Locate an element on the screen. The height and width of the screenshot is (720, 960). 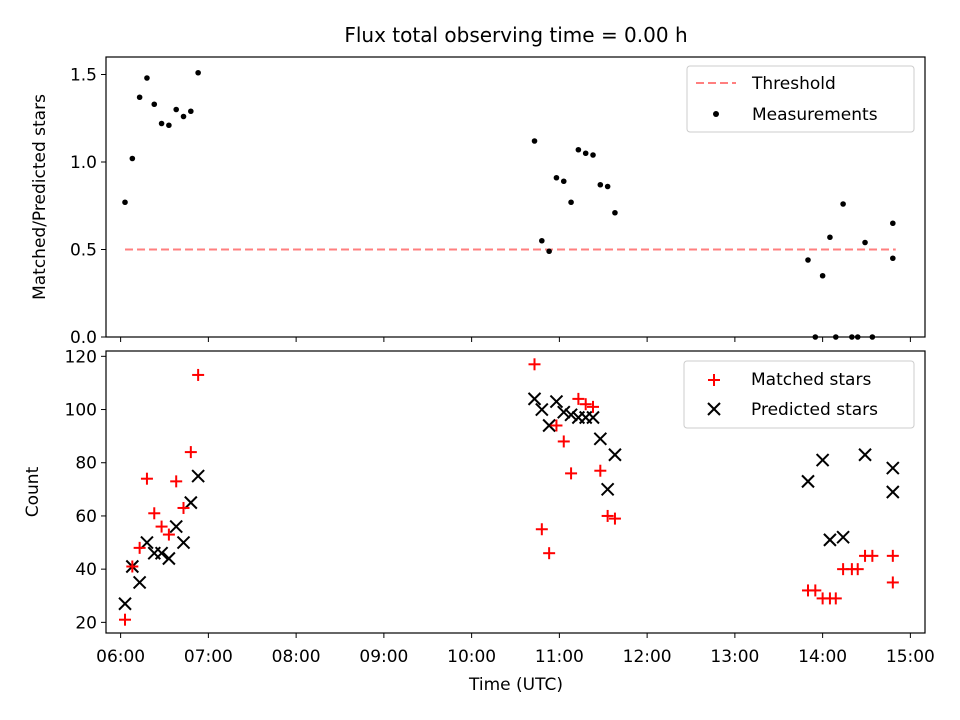
top-chart-title: Flux total observing time = 0.00 h is located at coordinates (515, 35).